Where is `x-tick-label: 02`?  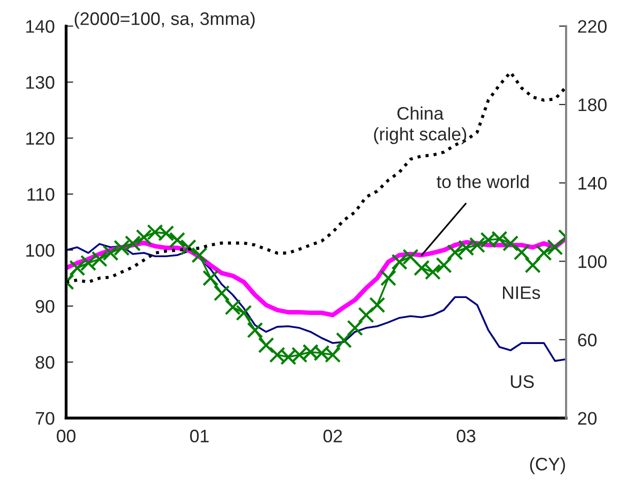 x-tick-label: 02 is located at coordinates (332, 436).